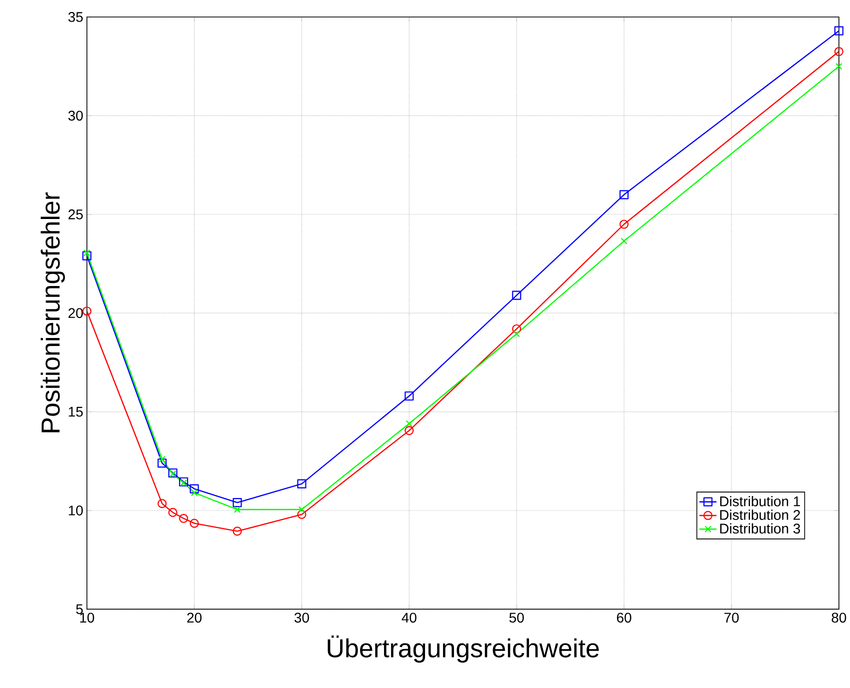 The image size is (850, 688). I want to click on y-tick-label: 30, so click(75, 115).